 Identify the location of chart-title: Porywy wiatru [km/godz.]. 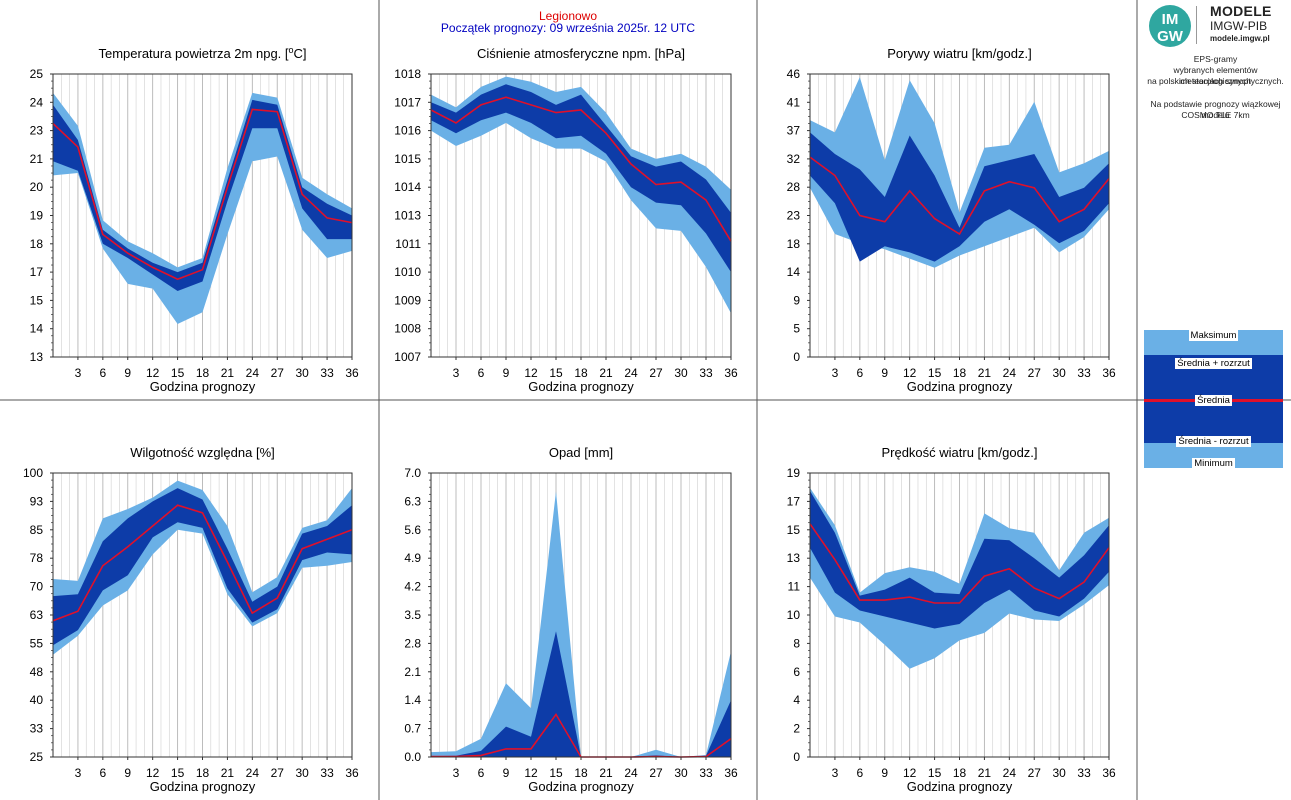
(959, 53).